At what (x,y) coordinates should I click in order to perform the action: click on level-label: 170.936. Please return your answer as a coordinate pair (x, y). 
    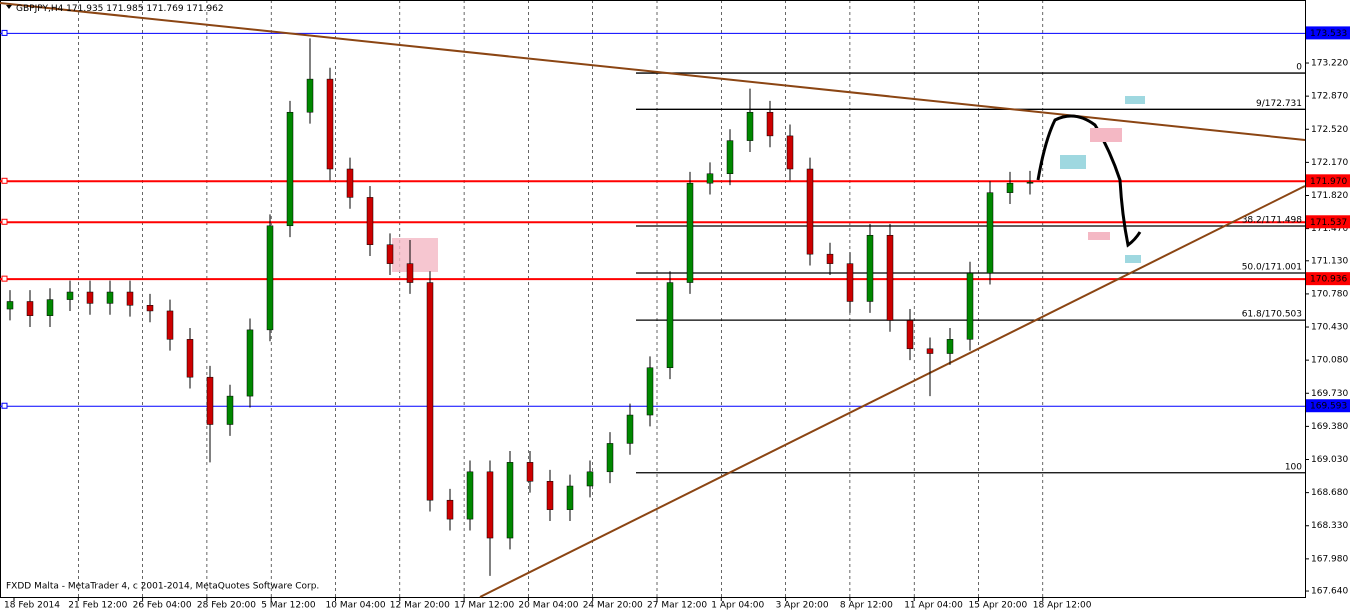
    Looking at the image, I should click on (1328, 280).